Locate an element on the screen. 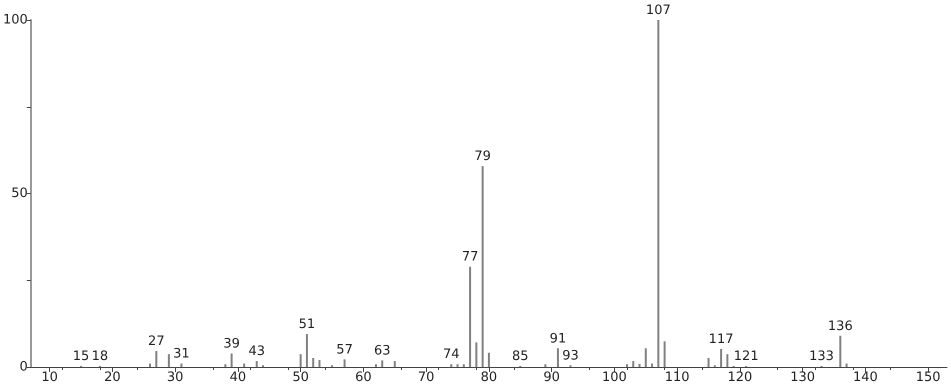 The width and height of the screenshot is (951, 389). x-tick-label: 50 is located at coordinates (300, 377).